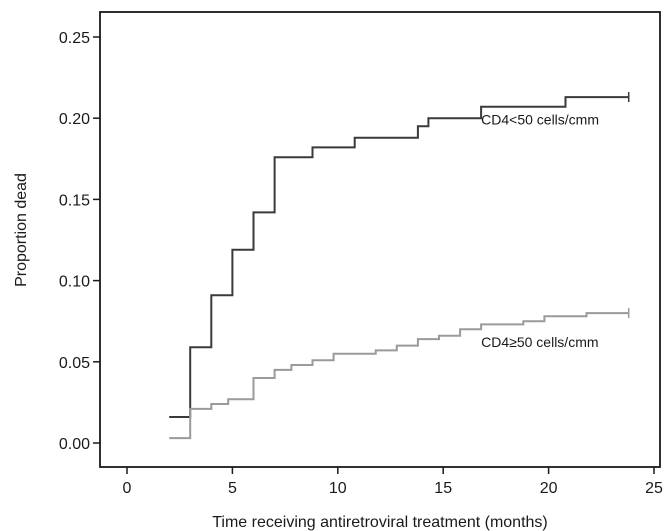 Image resolution: width=672 pixels, height=531 pixels. Describe the element at coordinates (79, 241) in the screenshot. I see `y-axis-ticks: 0.00 0.05 0.10 0.15 0.20 0.25` at that location.